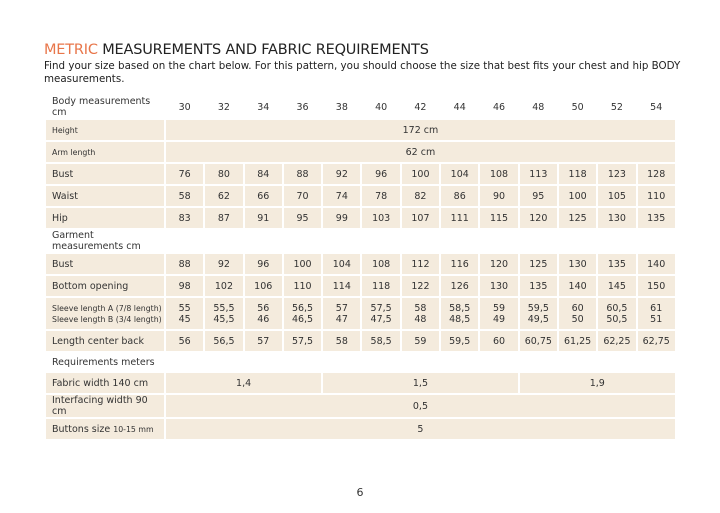 The height and width of the screenshot is (513, 720). Describe the element at coordinates (263, 319) in the screenshot. I see `sleeve-b-value: 46` at that location.